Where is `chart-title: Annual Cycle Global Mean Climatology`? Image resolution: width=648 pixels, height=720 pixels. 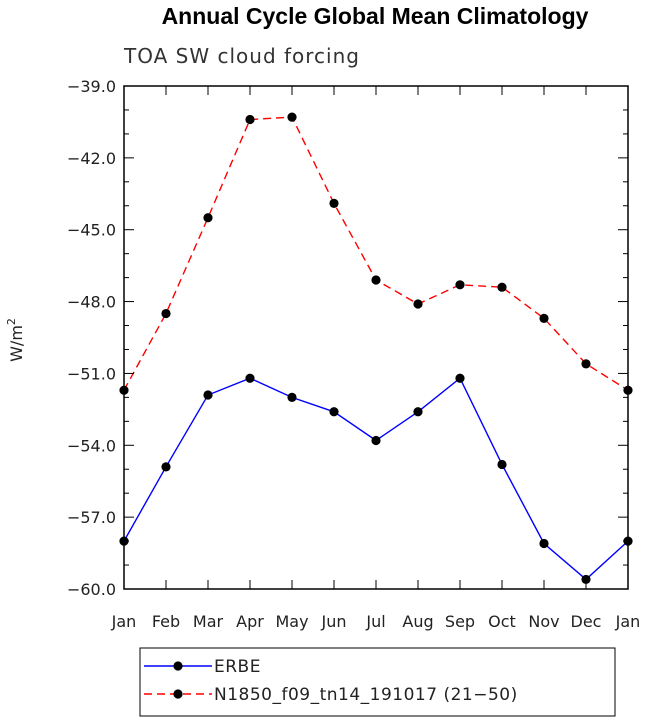 chart-title: Annual Cycle Global Mean Climatology is located at coordinates (375, 16).